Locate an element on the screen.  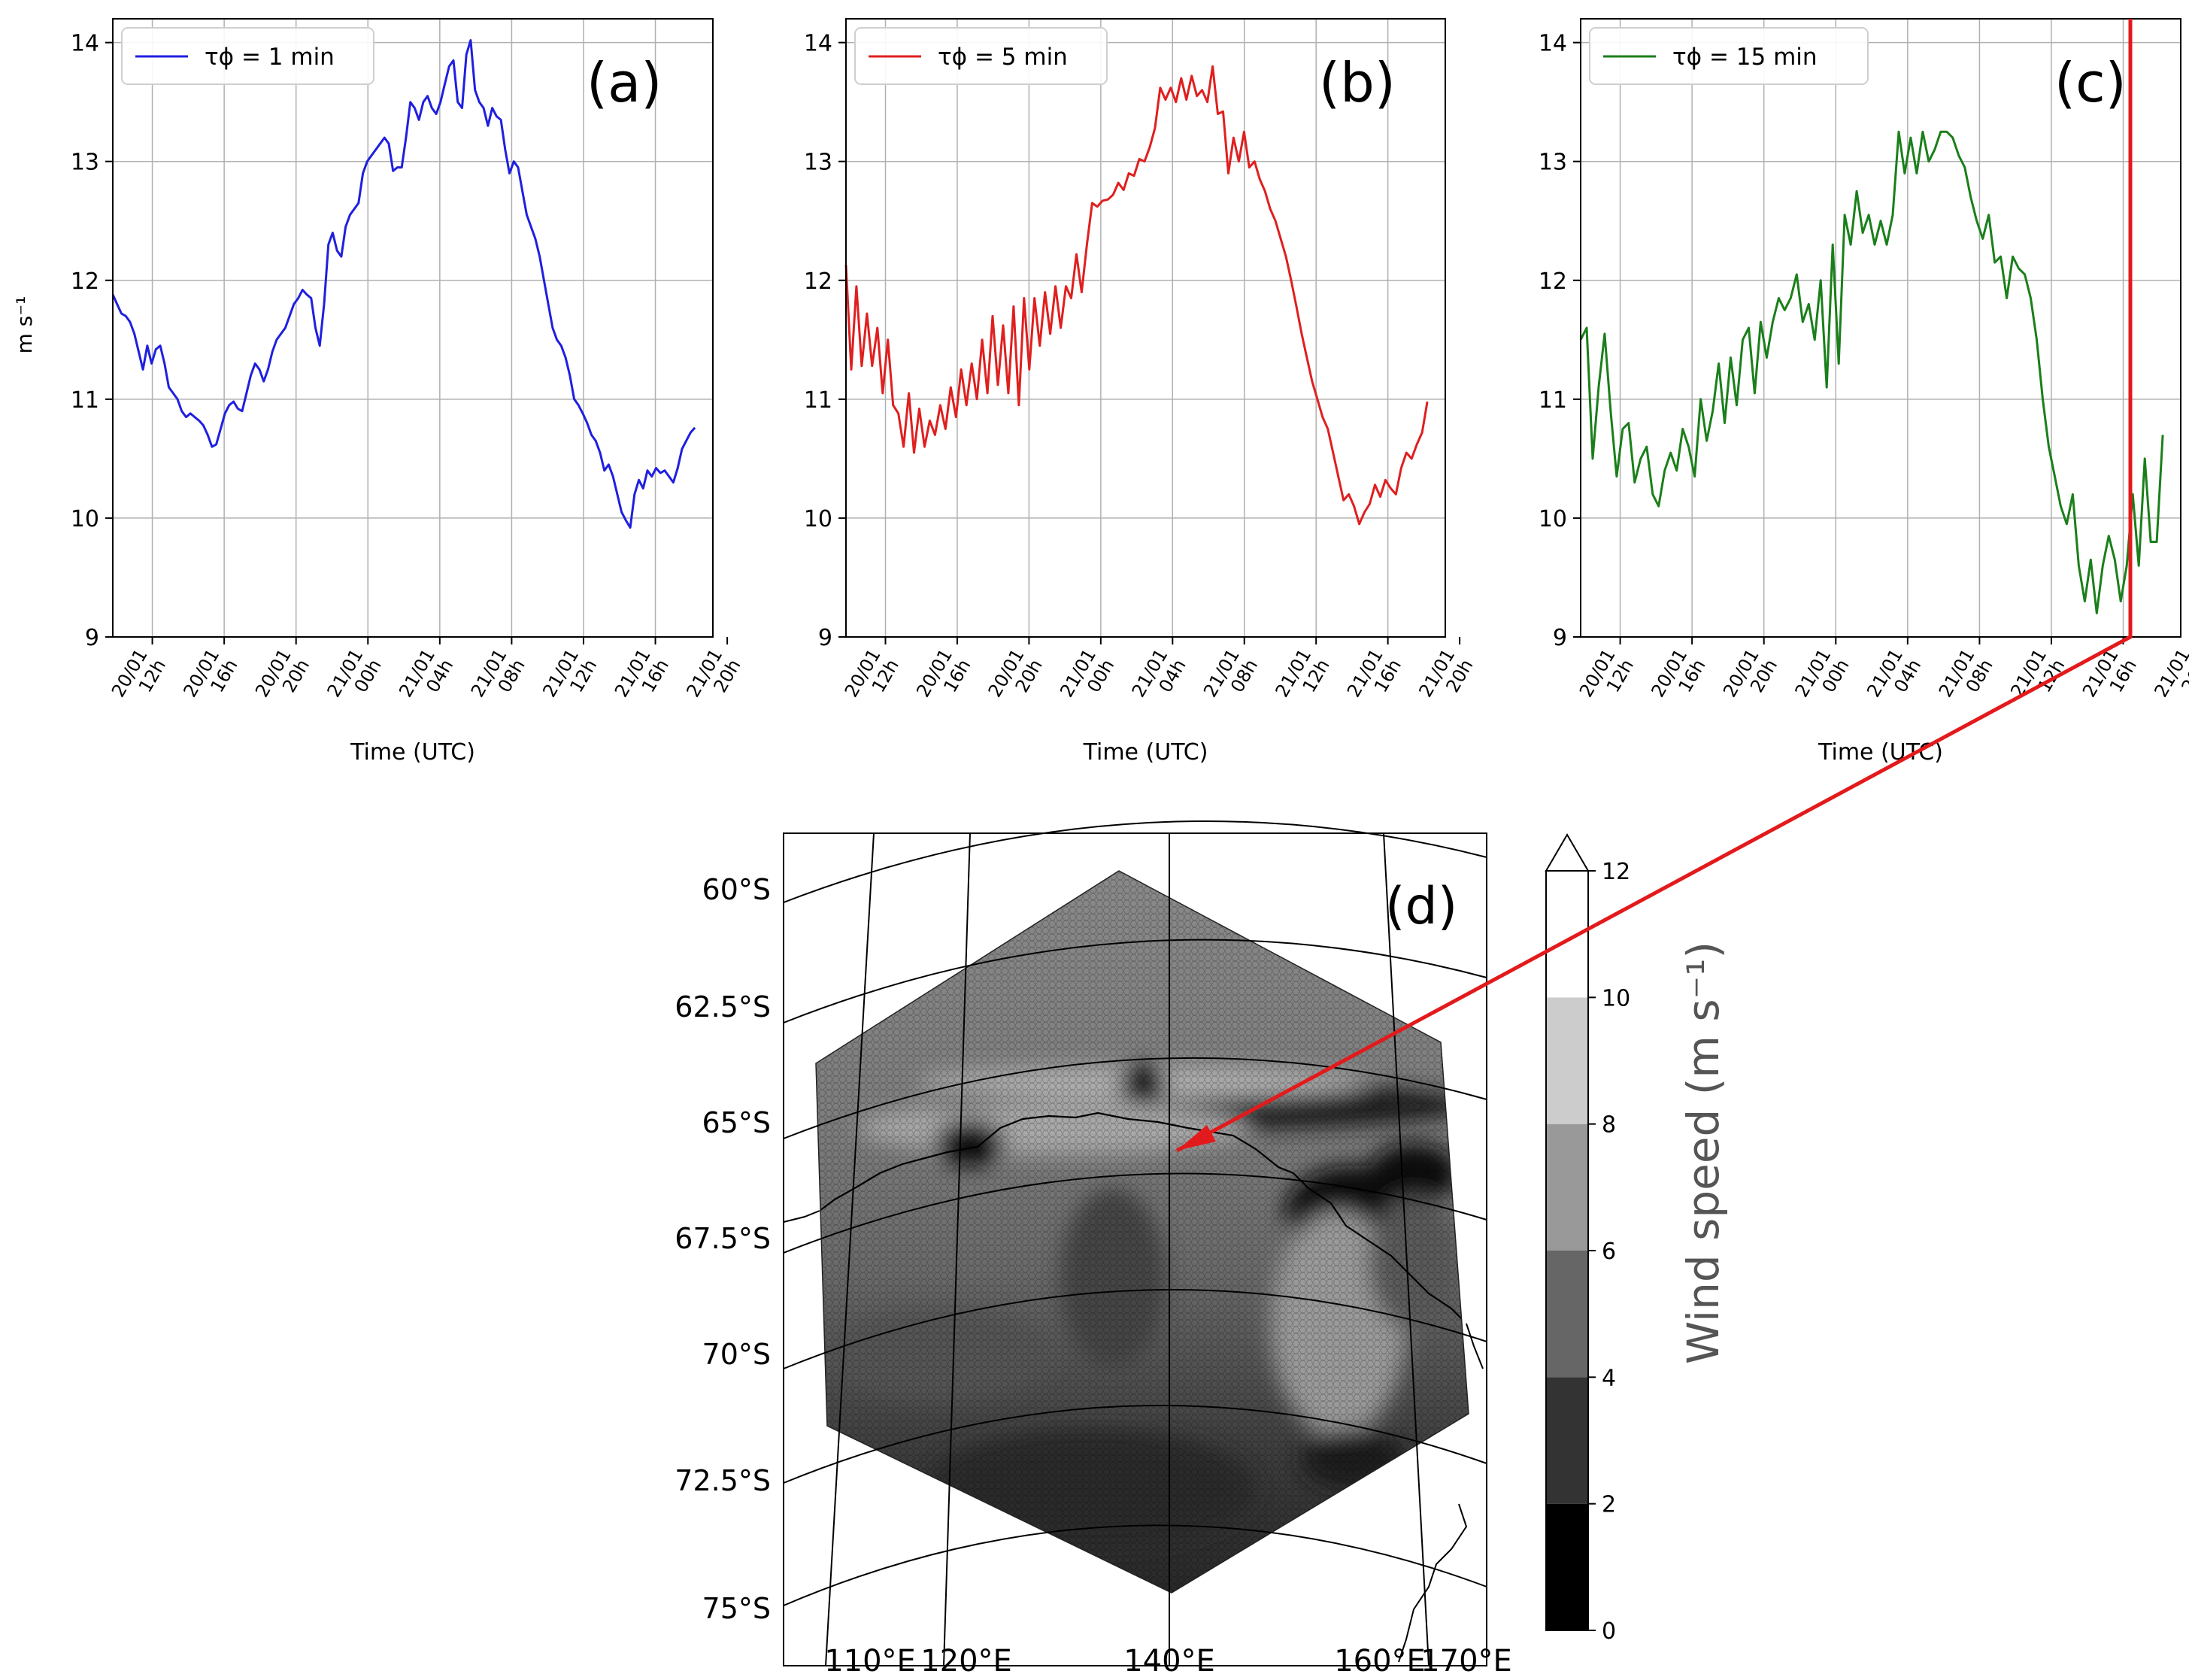
colorbar-extend-max is located at coordinates (1567, 852).